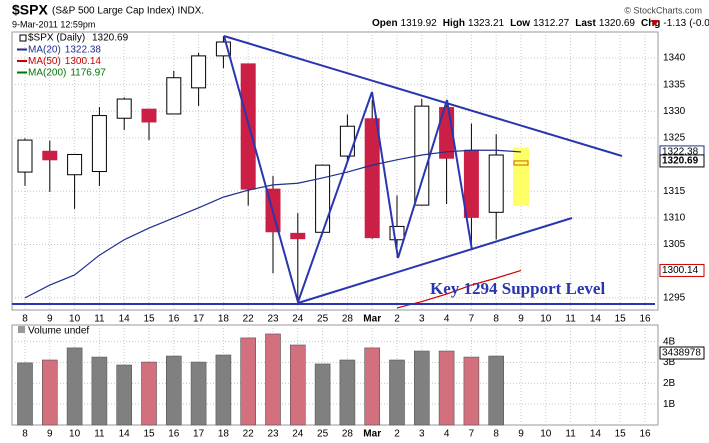  Describe the element at coordinates (669, 404) in the screenshot. I see `y-tick-label: 1B` at that location.